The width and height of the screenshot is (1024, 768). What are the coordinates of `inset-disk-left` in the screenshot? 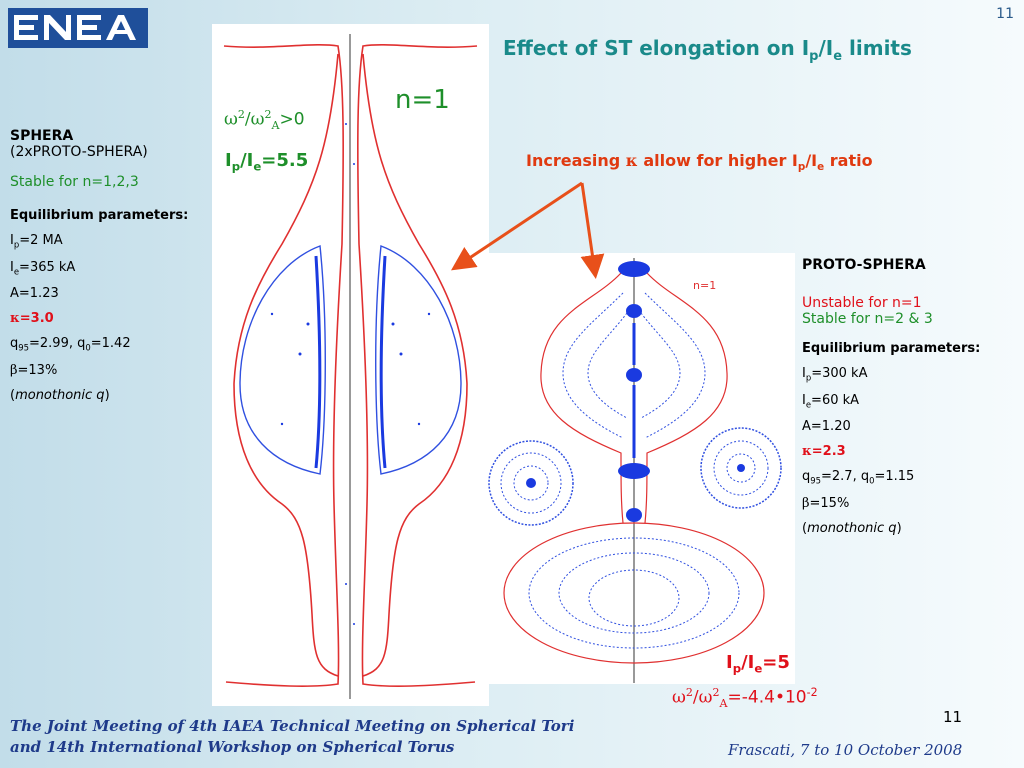 It's located at (531, 483).